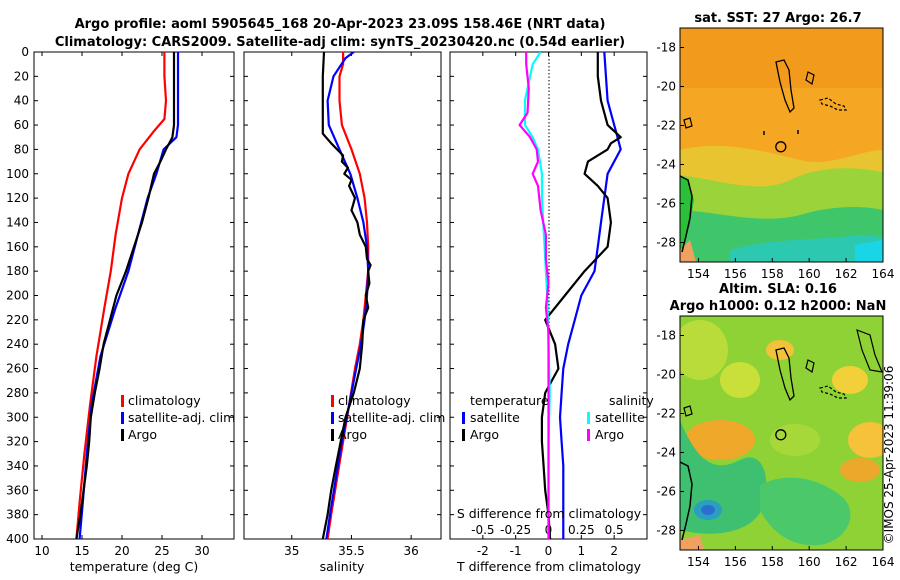  Describe the element at coordinates (17, 320) in the screenshot. I see `y-tick-label: 220` at that location.